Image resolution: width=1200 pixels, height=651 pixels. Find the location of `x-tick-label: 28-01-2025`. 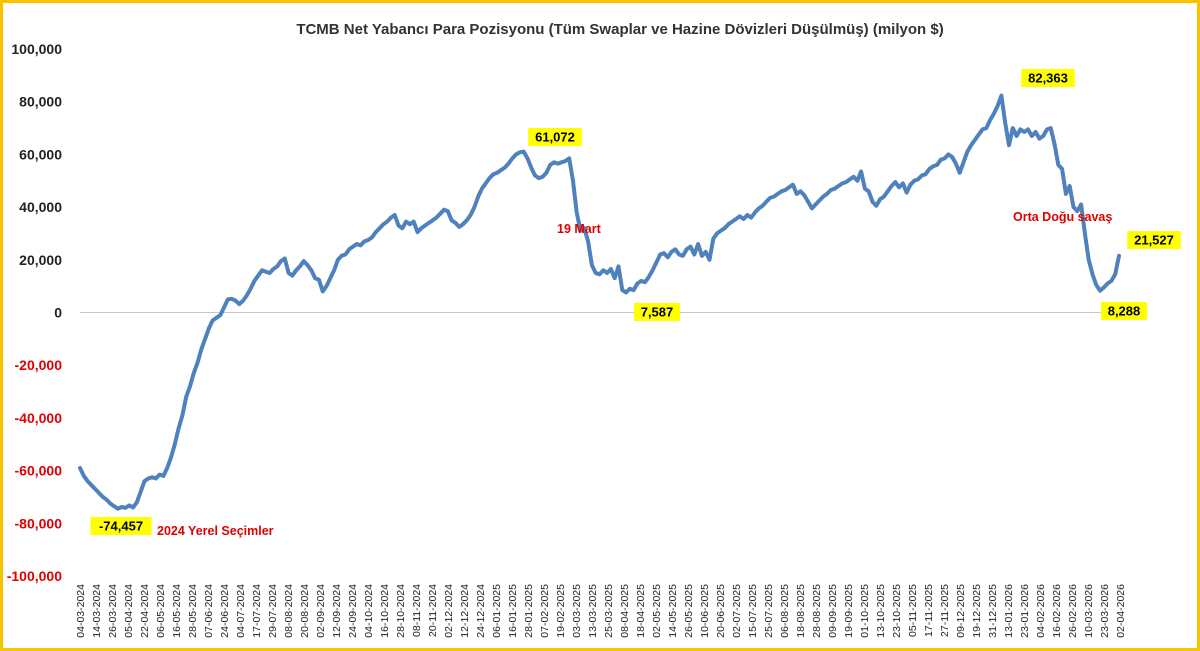

x-tick-label: 28-01-2025 is located at coordinates (529, 611).